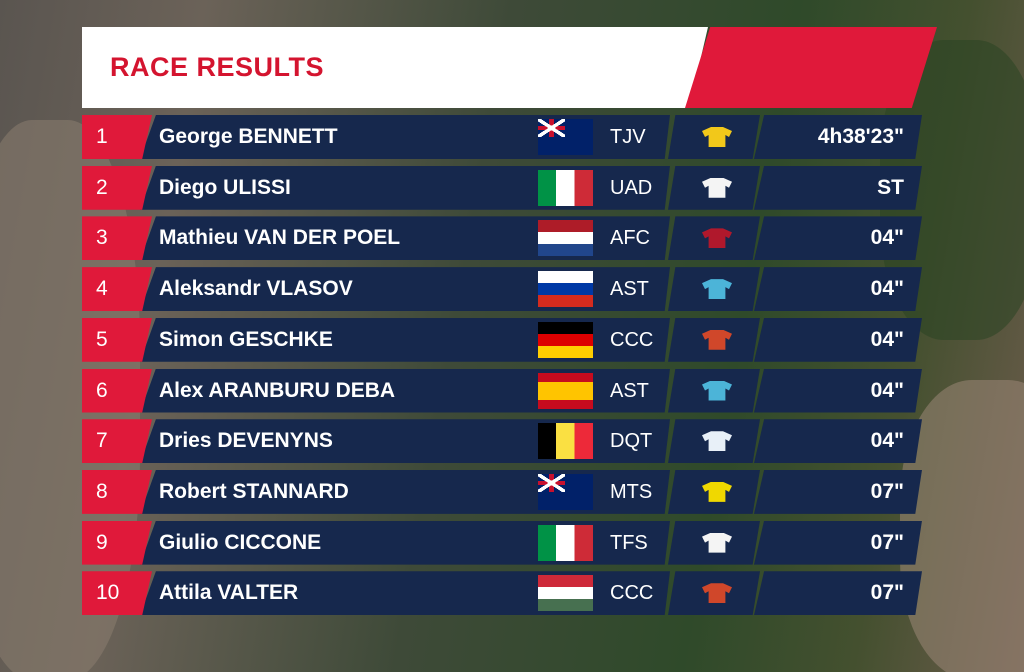  Describe the element at coordinates (628, 137) in the screenshot. I see `team-code: TJV` at that location.